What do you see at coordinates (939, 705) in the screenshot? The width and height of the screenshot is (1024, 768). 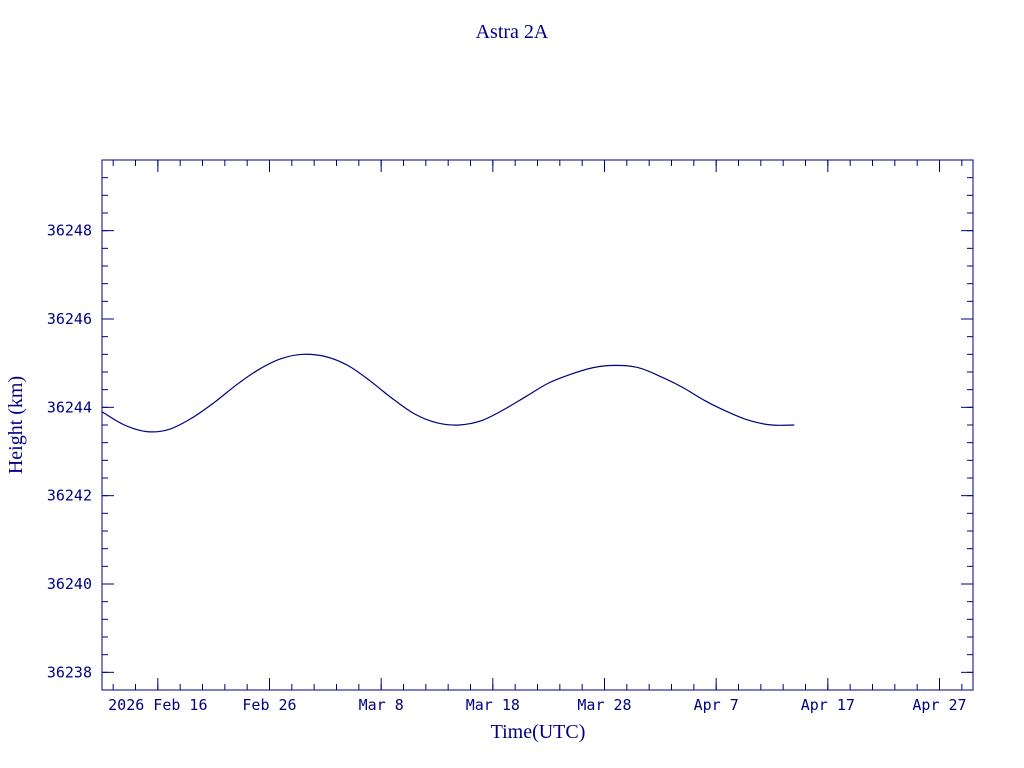 I see `x-tick-label: Apr 27` at bounding box center [939, 705].